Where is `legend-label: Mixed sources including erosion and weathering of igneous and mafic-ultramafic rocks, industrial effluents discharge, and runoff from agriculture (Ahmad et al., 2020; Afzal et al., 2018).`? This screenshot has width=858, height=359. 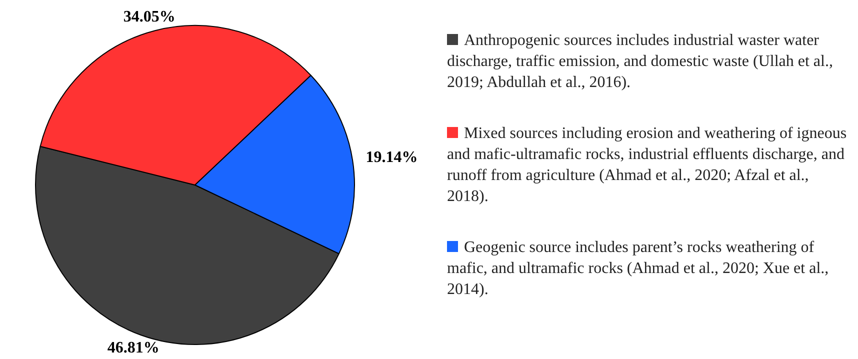 legend-label: Mixed sources including erosion and weathering of igneous and mafic-ultramafic rocks, industrial effluents discharge, and runoff from agriculture (Ahmad et al., 2020; Afzal et al., 2018). is located at coordinates (647, 165).